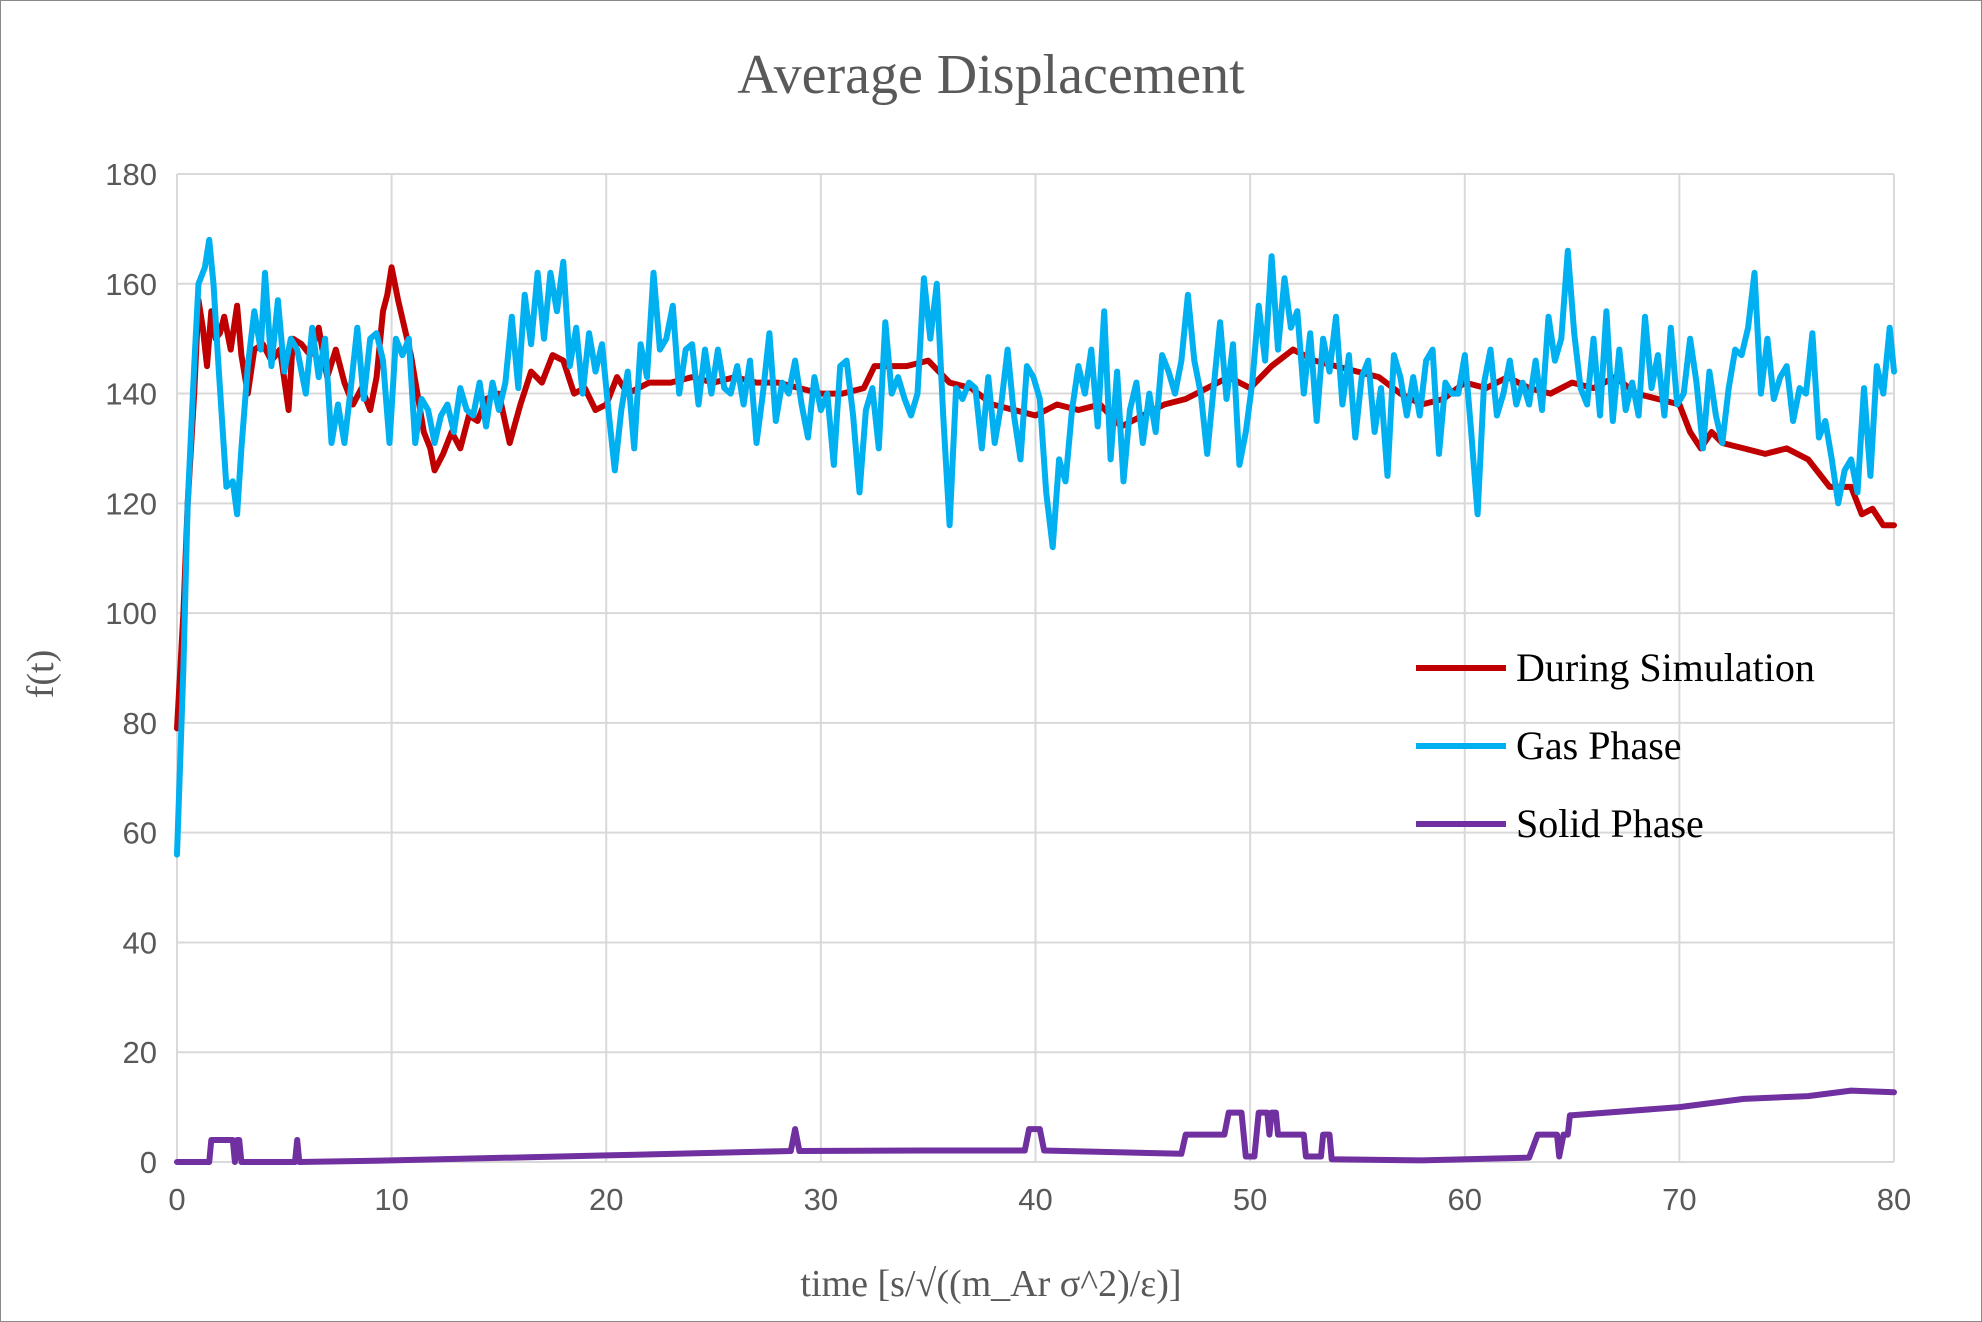 The width and height of the screenshot is (1982, 1322). I want to click on legend-label-during-simulation: During Simulation, so click(1665, 667).